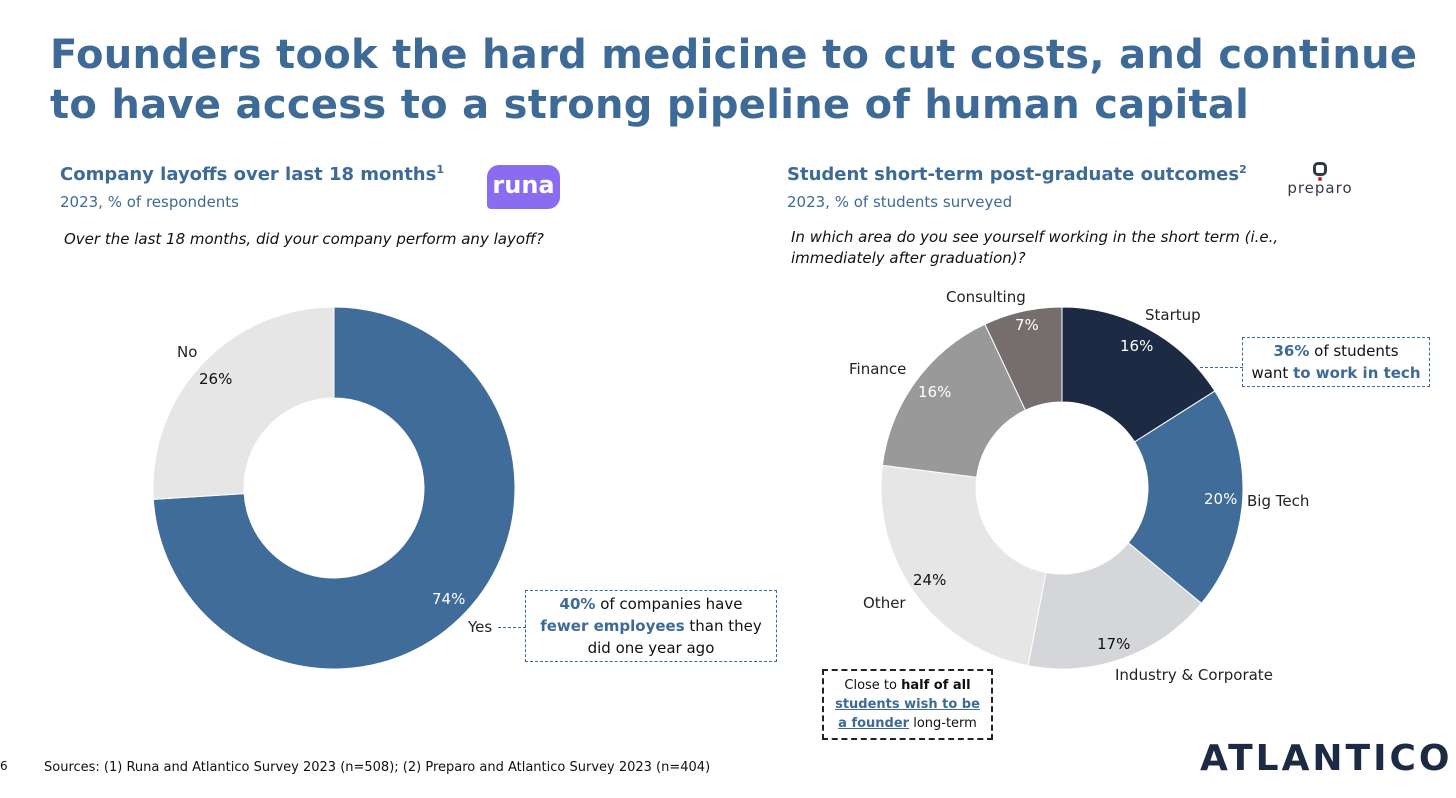 Image resolution: width=1456 pixels, height=798 pixels. What do you see at coordinates (963, 565) in the screenshot?
I see `donut-slice-other` at bounding box center [963, 565].